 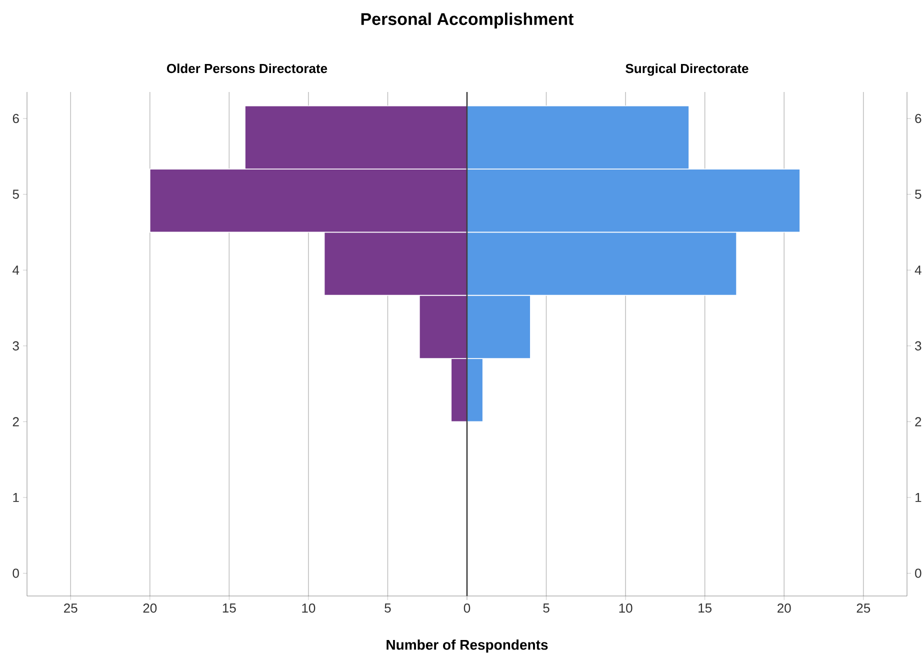 I want to click on text: Personal Accomplishment, so click(x=467, y=20).